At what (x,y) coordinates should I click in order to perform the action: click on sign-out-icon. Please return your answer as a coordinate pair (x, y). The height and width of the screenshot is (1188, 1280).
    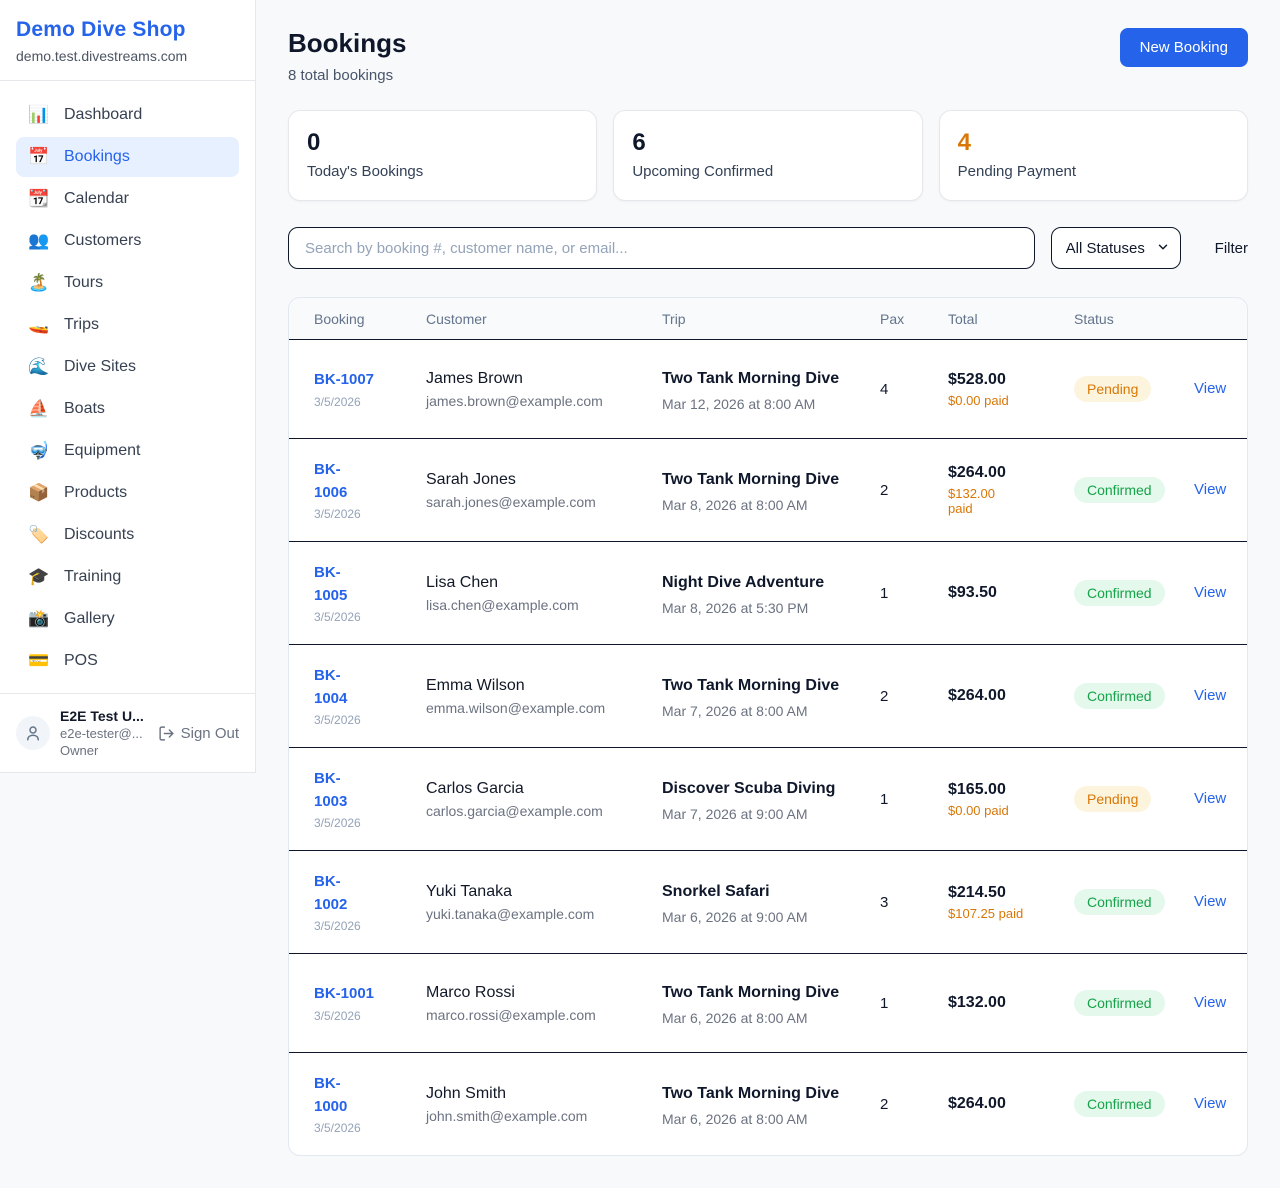
    Looking at the image, I should click on (166, 733).